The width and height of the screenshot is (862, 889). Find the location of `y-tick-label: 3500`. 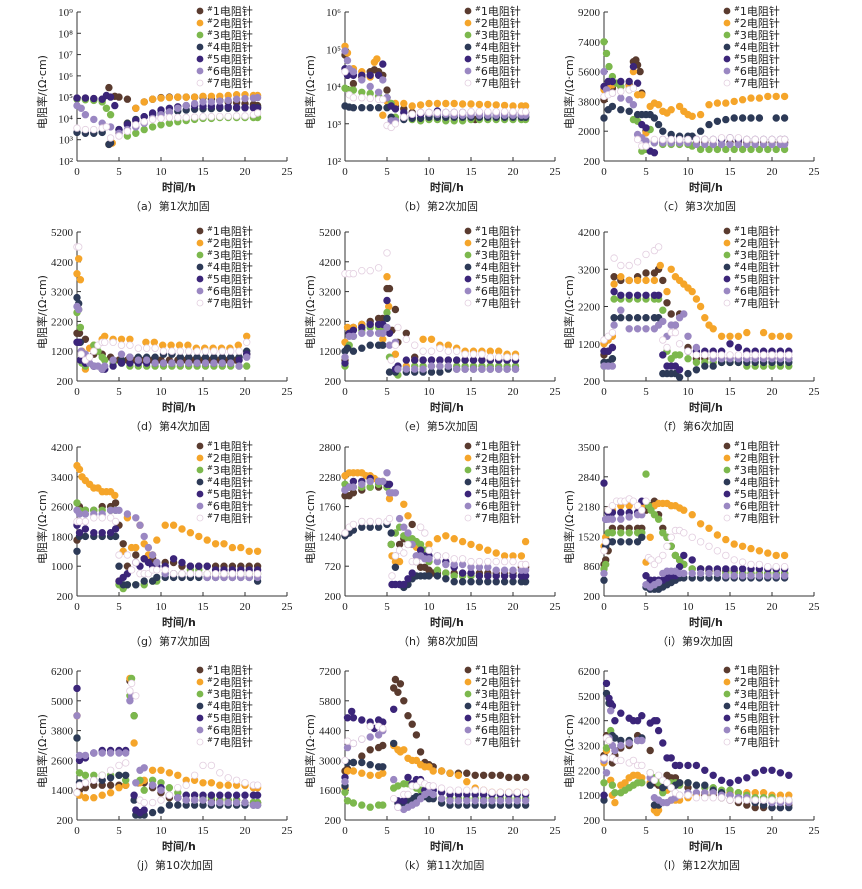

y-tick-label: 3500 is located at coordinates (589, 448).